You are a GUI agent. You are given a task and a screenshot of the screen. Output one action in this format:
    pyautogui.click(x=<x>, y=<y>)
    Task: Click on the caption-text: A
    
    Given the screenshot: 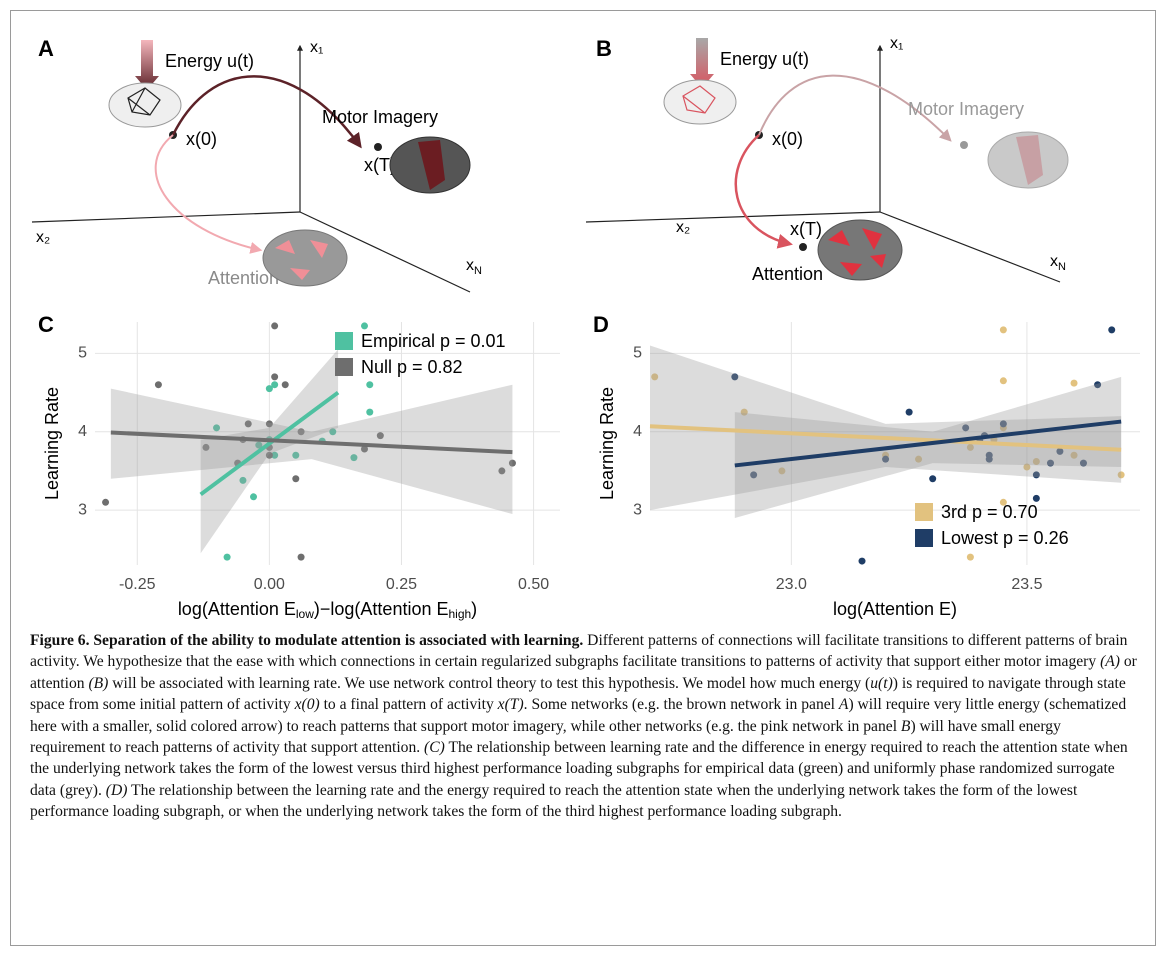 What is the action you would take?
    pyautogui.click(x=843, y=705)
    